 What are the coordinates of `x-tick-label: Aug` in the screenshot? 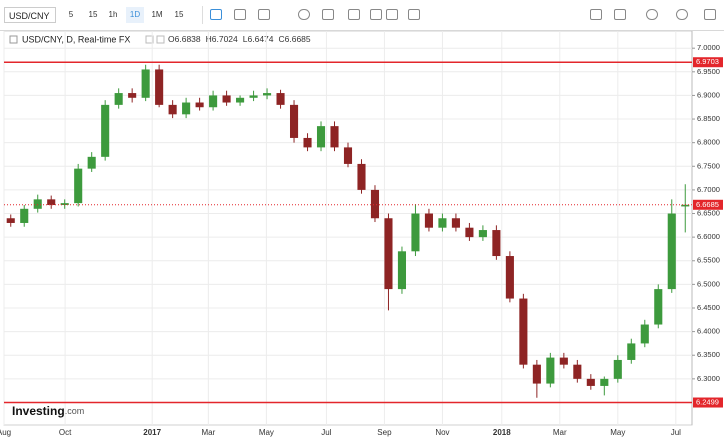 It's located at (5, 432).